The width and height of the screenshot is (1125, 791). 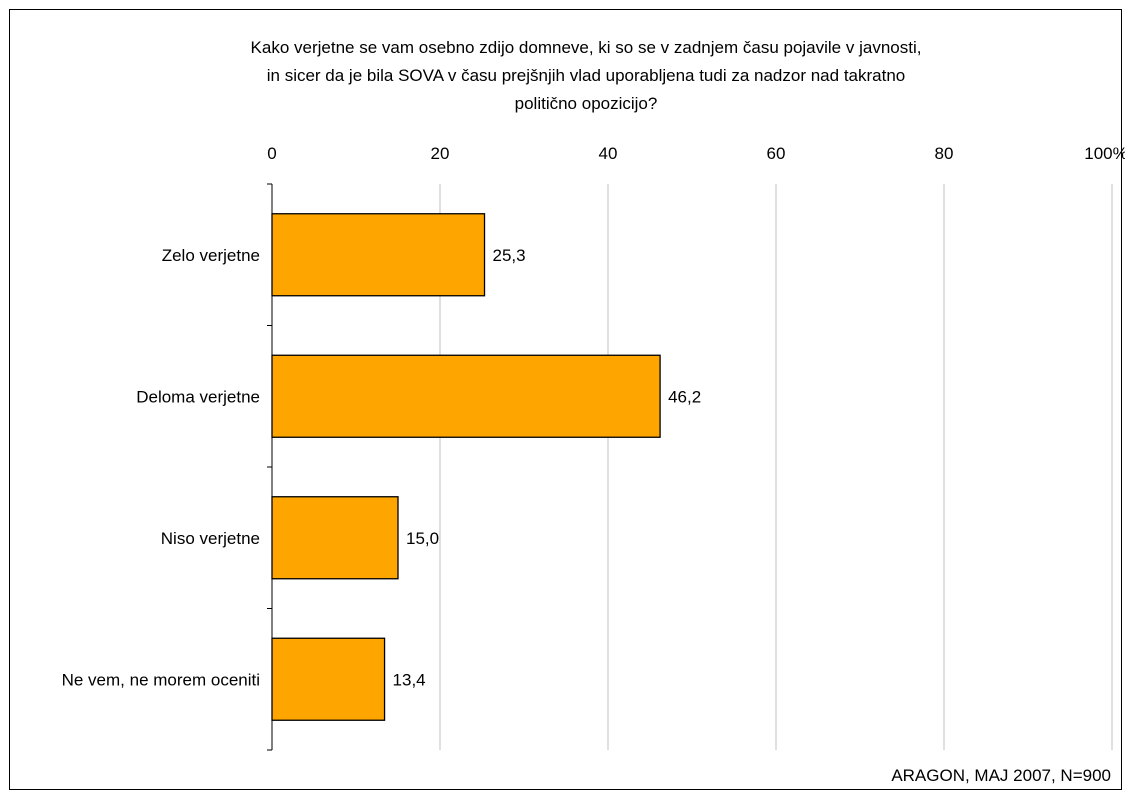 I want to click on category-label-0: Zelo verjetne, so click(x=211, y=255).